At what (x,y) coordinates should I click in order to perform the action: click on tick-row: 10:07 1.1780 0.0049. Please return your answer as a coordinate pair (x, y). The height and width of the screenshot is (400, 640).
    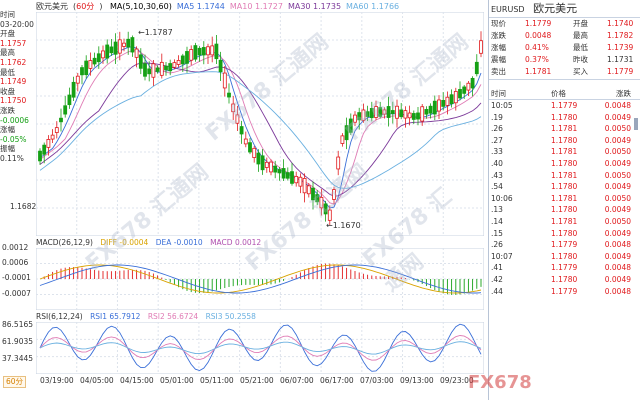
    Looking at the image, I should click on (564, 257).